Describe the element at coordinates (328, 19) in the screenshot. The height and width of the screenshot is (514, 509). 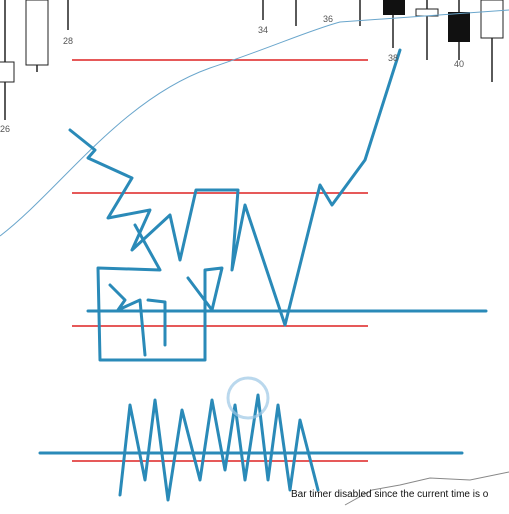
I see `x-tick-label: 36` at that location.